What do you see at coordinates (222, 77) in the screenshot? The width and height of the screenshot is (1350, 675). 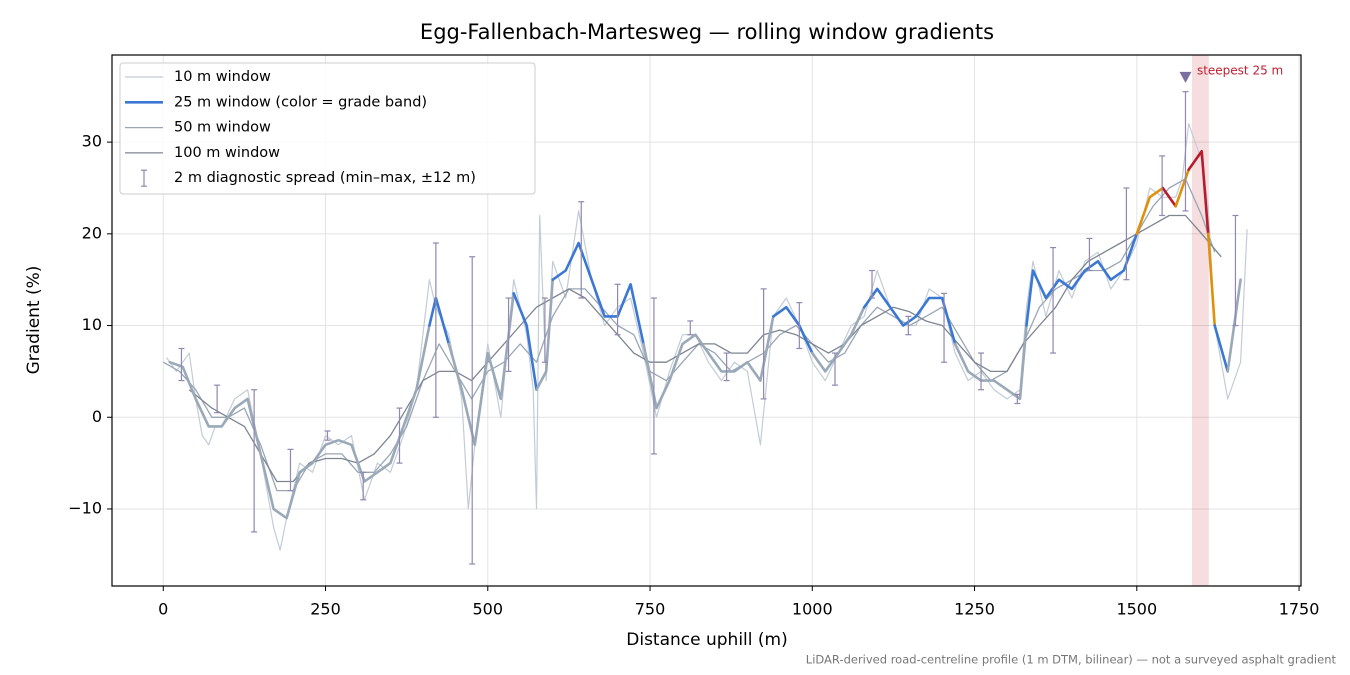 I see `legend-label: 10 m window` at bounding box center [222, 77].